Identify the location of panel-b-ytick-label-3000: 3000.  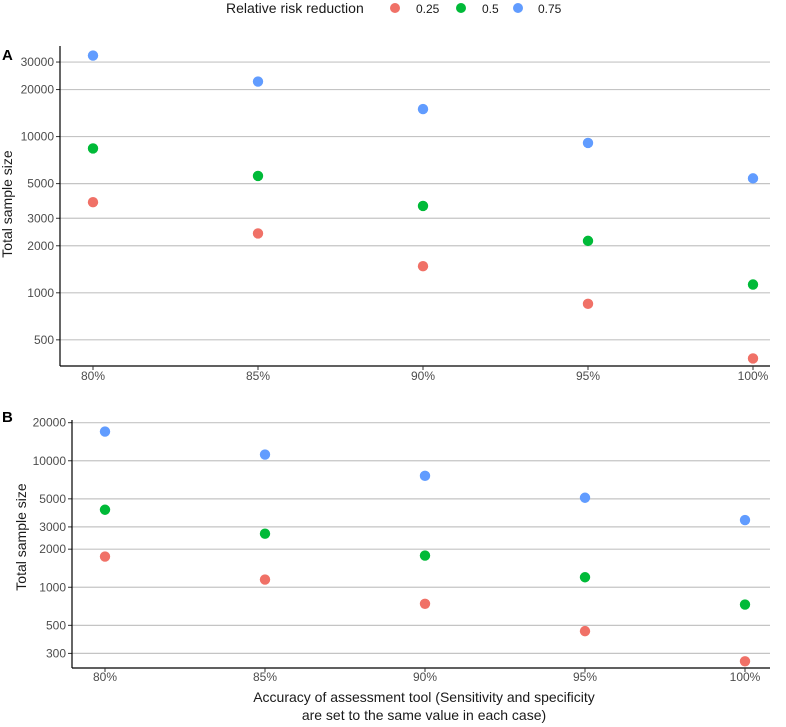
(52, 527).